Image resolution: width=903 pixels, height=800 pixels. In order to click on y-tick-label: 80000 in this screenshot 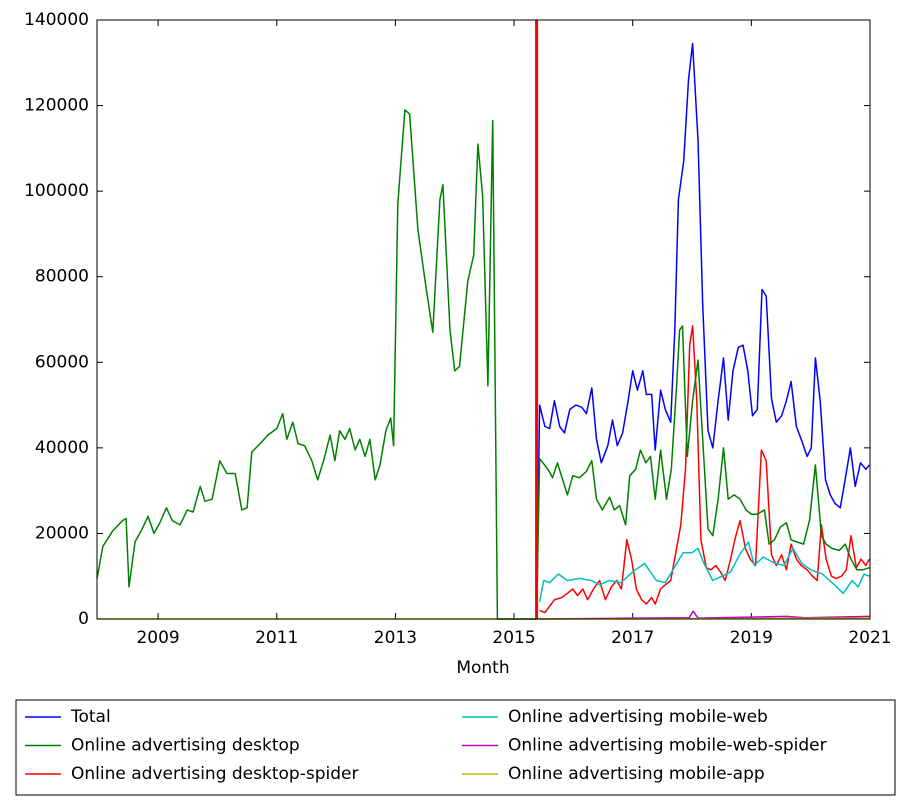, I will do `click(62, 277)`.